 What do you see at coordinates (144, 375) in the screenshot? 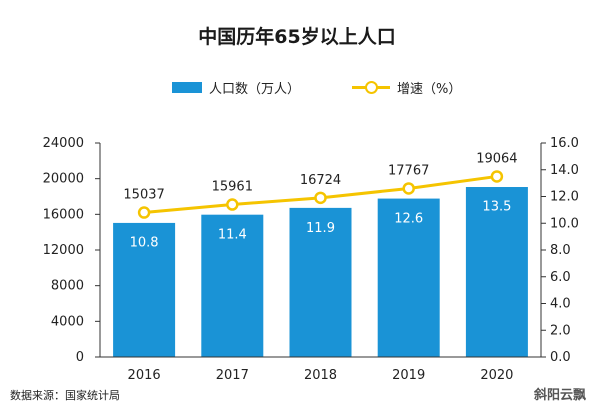
I see `x-tick-label: 2016` at bounding box center [144, 375].